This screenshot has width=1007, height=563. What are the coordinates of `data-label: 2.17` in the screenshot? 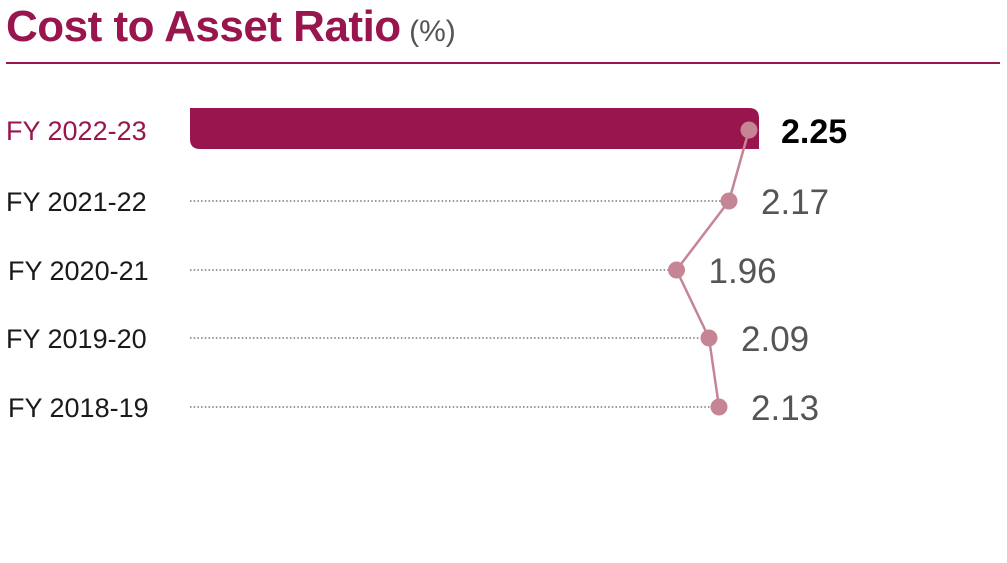 It's located at (795, 202).